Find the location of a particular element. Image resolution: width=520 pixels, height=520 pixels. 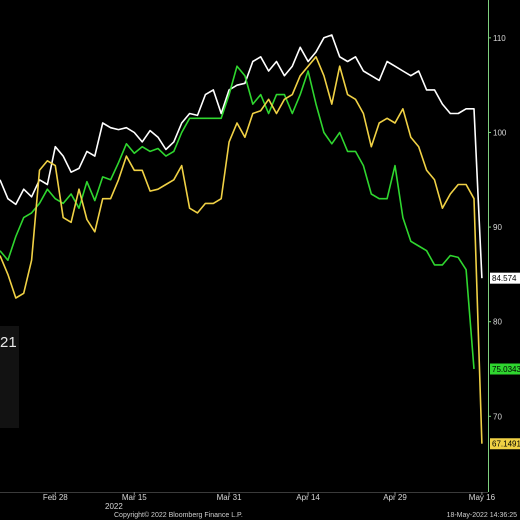

y-tick-label: 90 is located at coordinates (497, 227).